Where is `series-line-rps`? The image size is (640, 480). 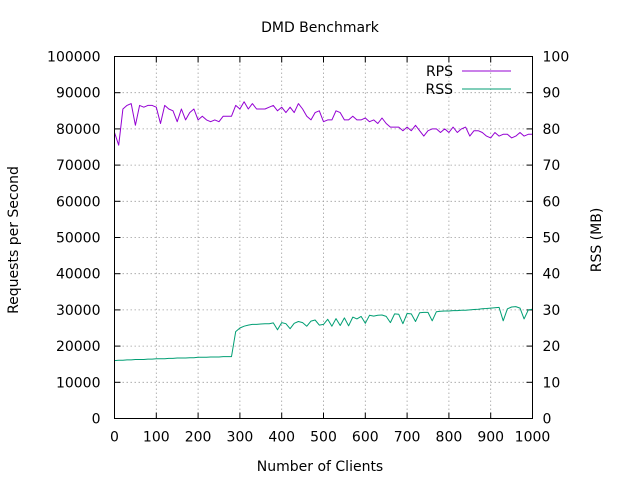
series-line-rps is located at coordinates (323, 123).